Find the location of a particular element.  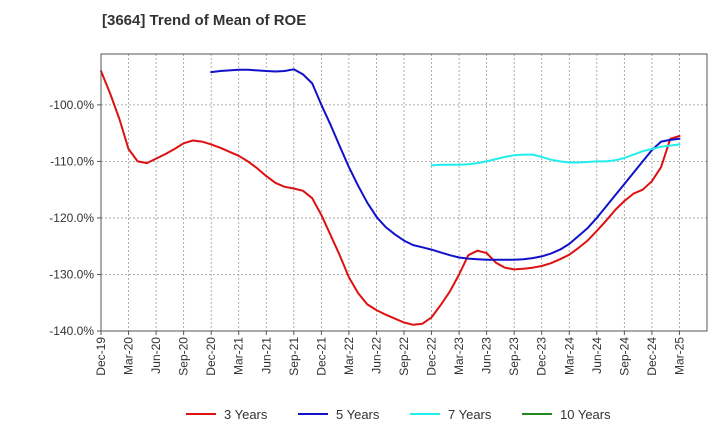

x-tick-label: Mar-24 is located at coordinates (569, 356).